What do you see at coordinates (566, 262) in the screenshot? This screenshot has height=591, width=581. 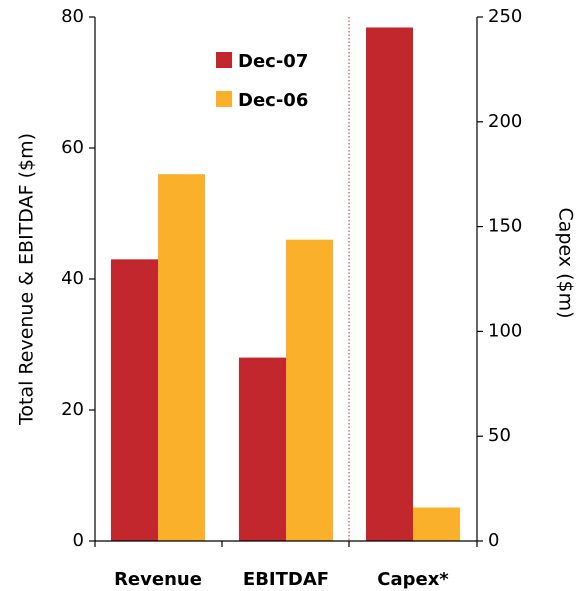 I see `right-axis-title: Capex ($m)` at bounding box center [566, 262].